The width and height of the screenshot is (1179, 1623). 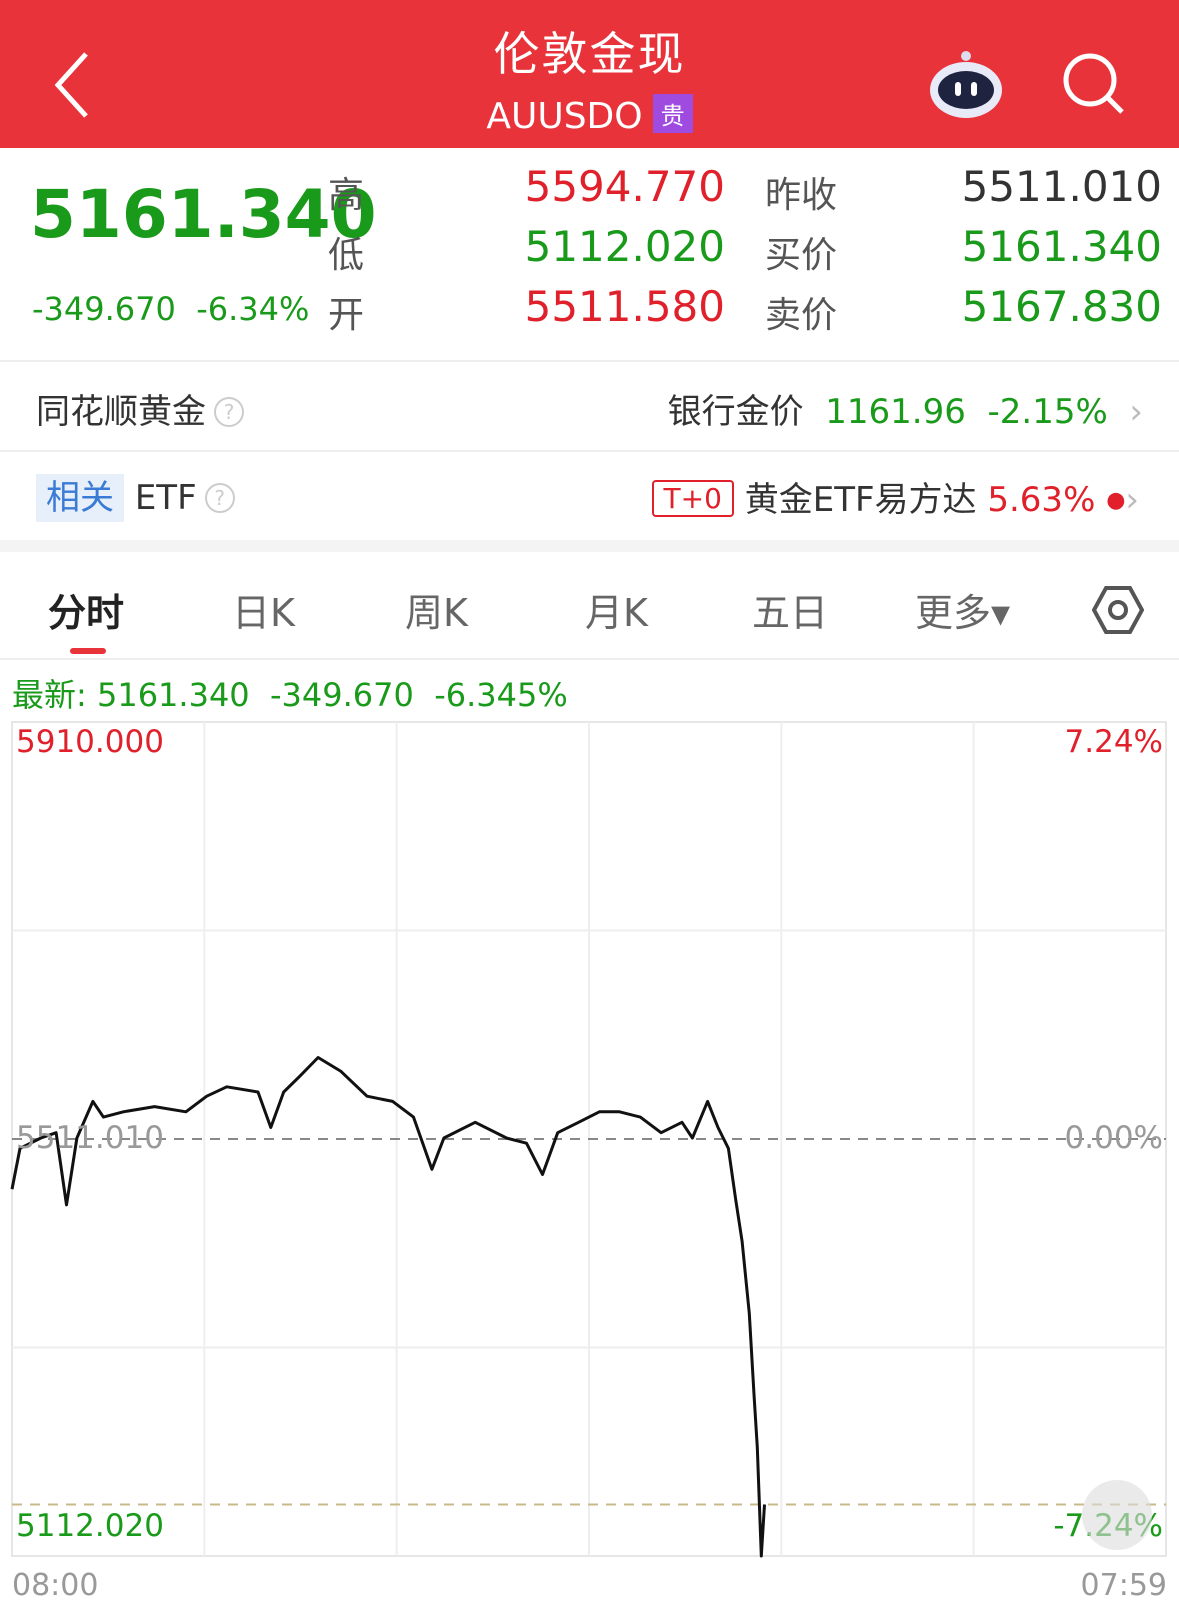 What do you see at coordinates (589, 405) in the screenshot?
I see `bank-gold-row: 同花顺黄金? 银行金价 1161.96 -2.15% ›` at bounding box center [589, 405].